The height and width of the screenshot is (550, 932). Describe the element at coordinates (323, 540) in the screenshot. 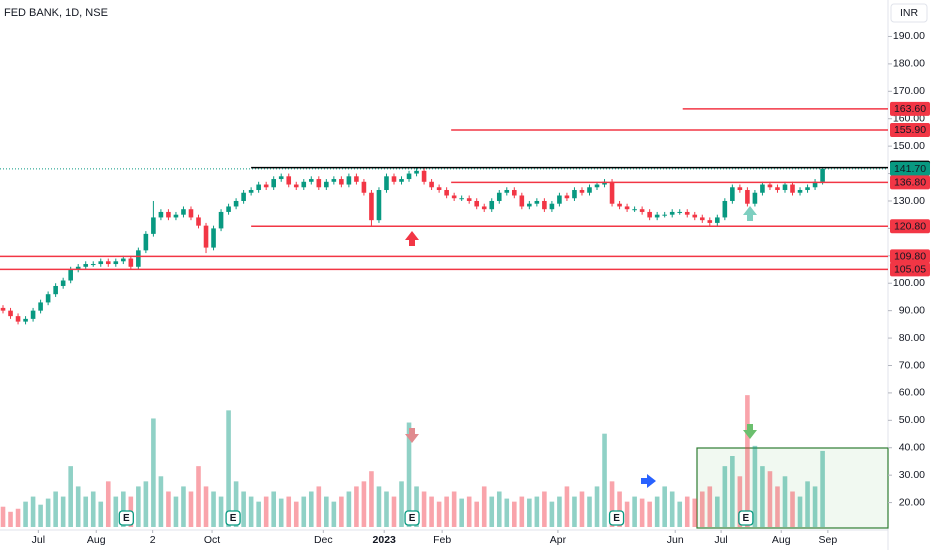

I see `x-tick-label: Dec` at that location.